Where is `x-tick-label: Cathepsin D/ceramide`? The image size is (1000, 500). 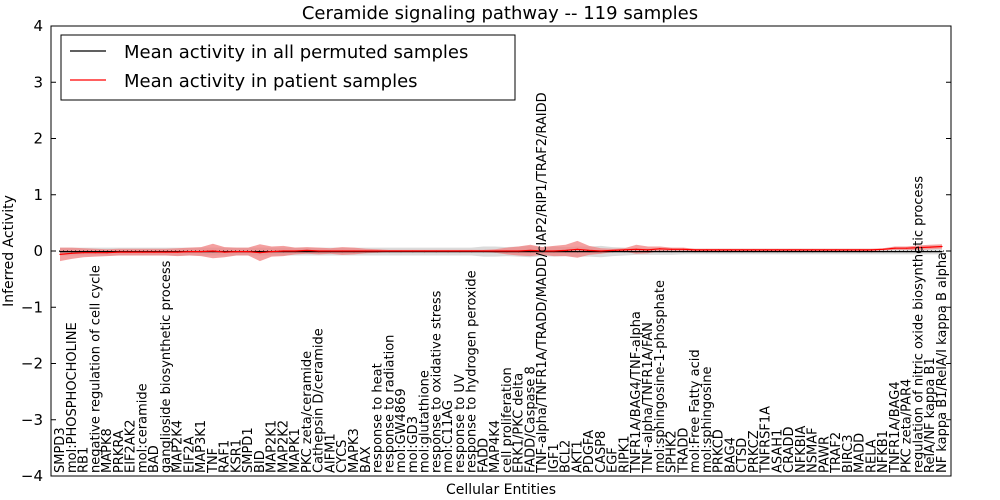 x-tick-label: Cathepsin D/ceramide is located at coordinates (319, 400).